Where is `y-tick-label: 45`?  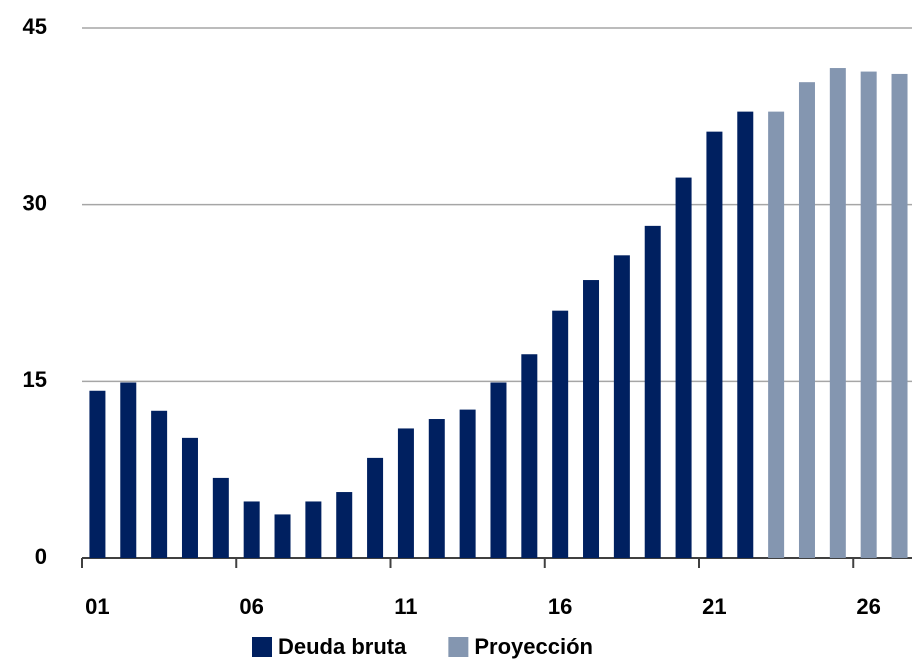 y-tick-label: 45 is located at coordinates (35, 26).